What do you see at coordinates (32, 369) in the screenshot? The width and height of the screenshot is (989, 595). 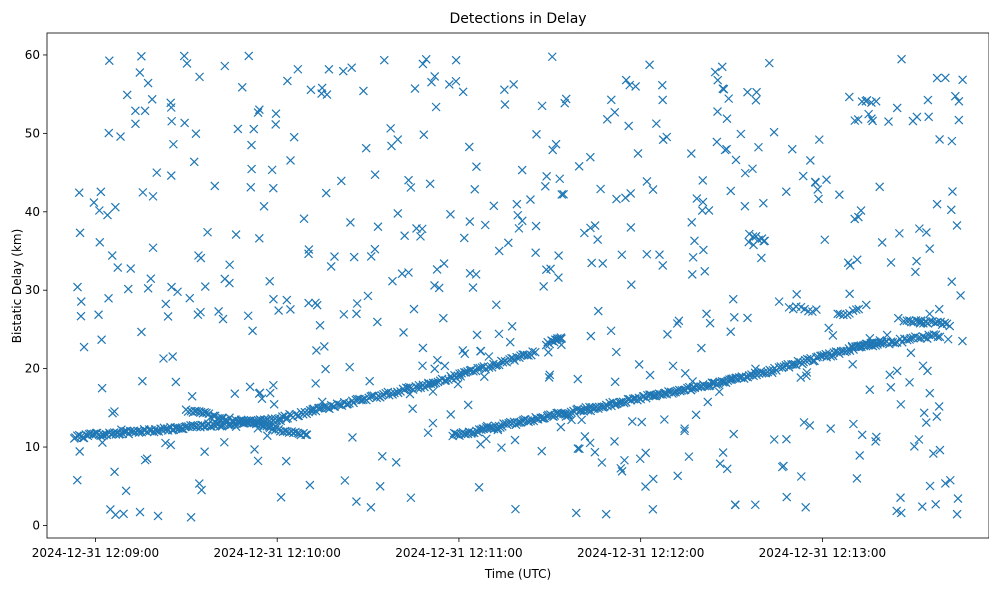 I see `y-tick-label: 20` at bounding box center [32, 369].